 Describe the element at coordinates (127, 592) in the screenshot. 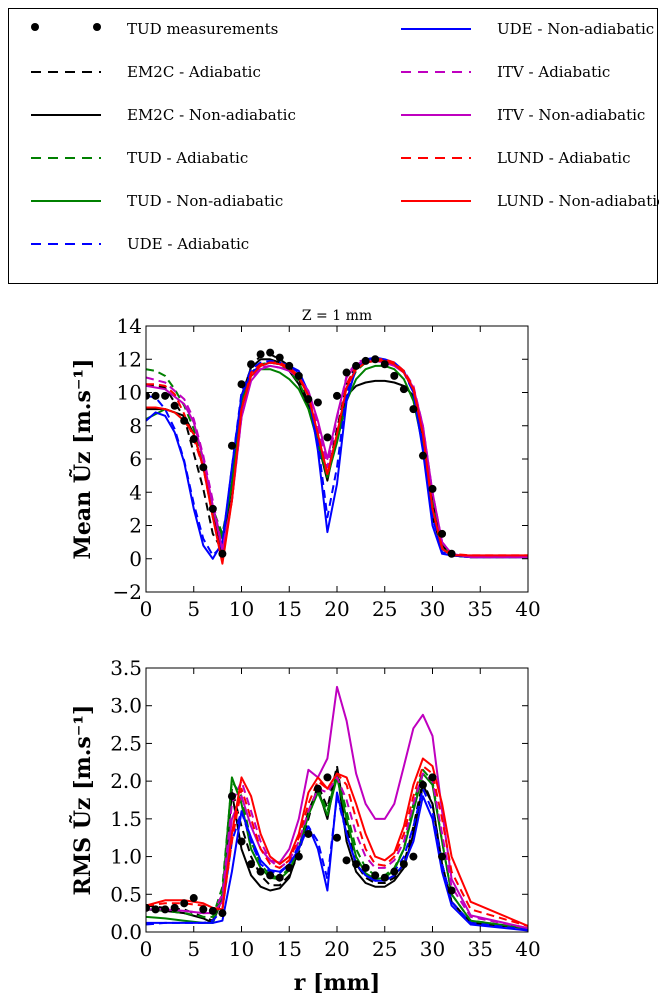

I see `y-tick-label: −2` at that location.